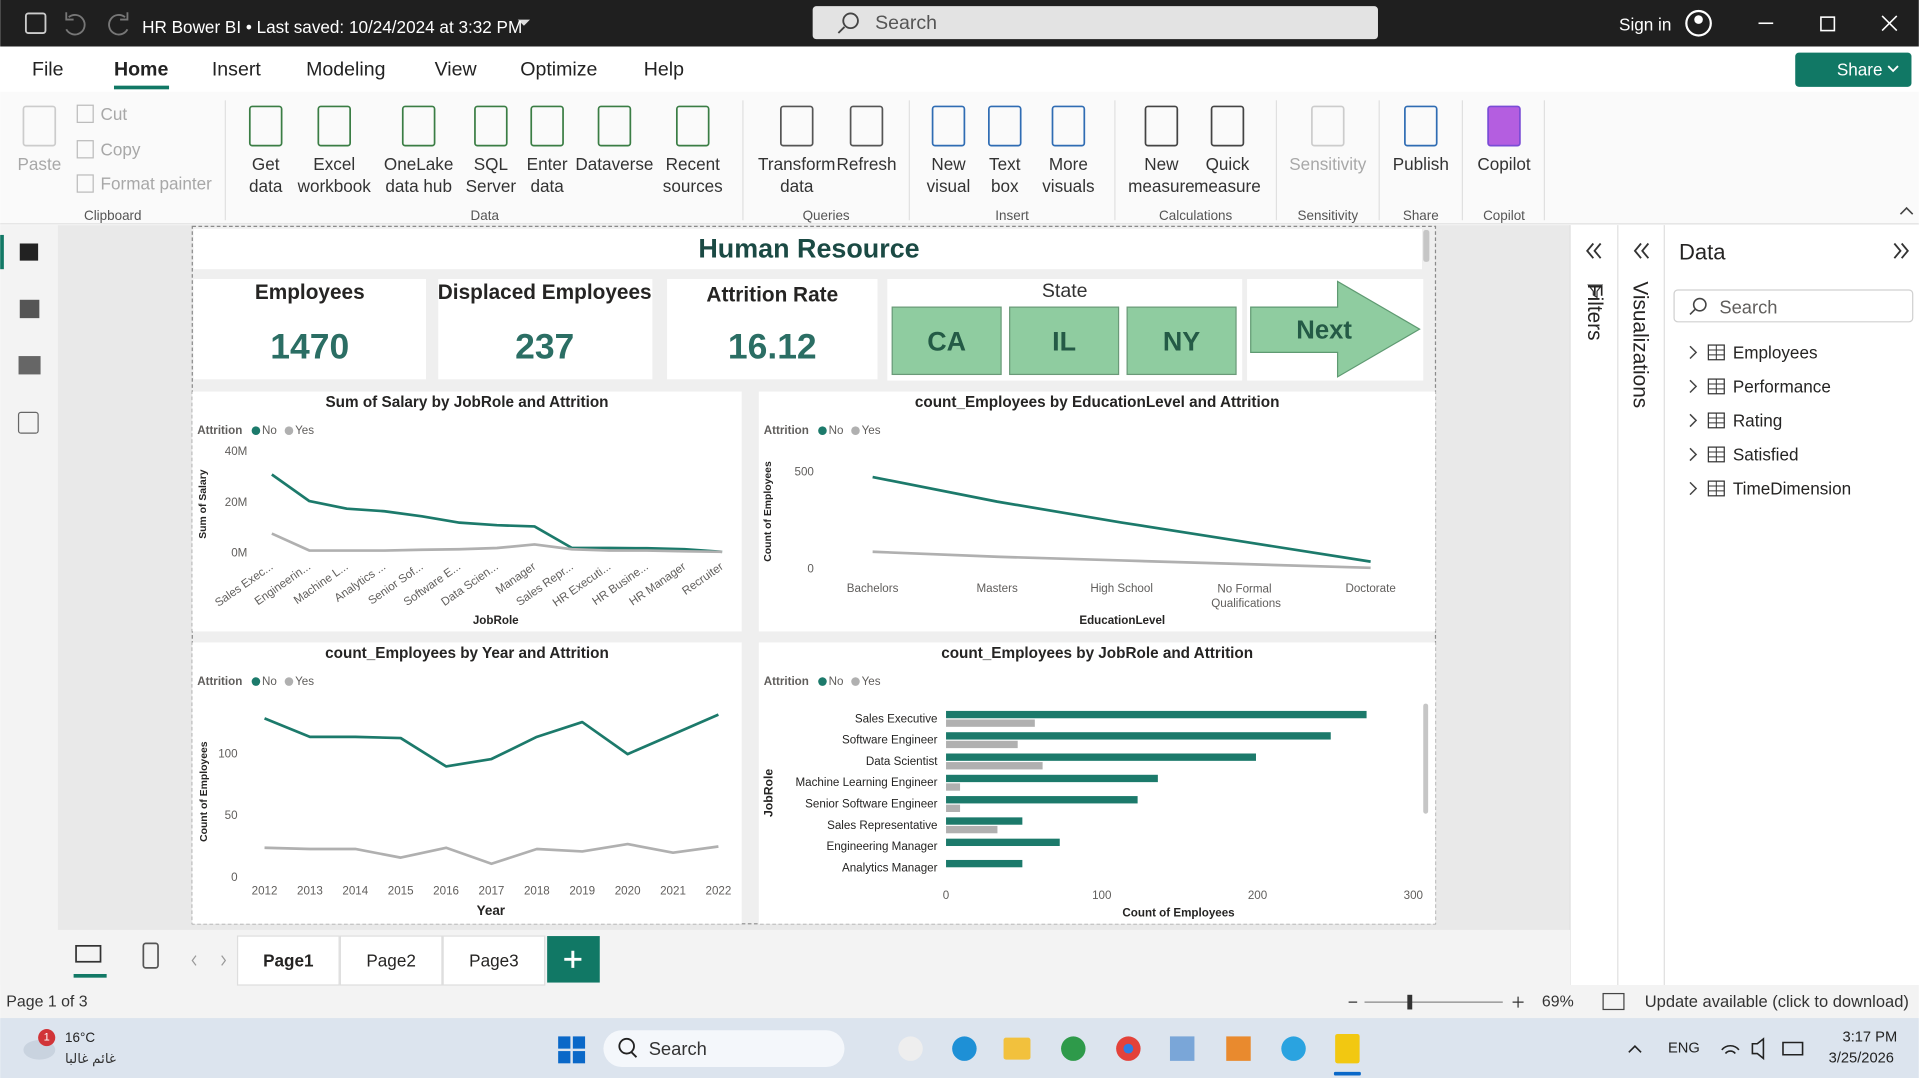  Describe the element at coordinates (491, 164) in the screenshot. I see `ribbon-button: SQL` at that location.